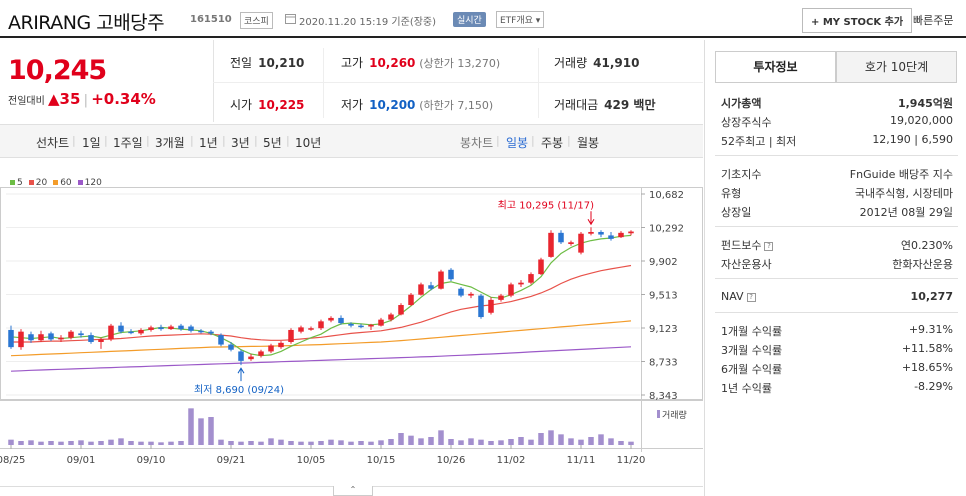  I want to click on tab-period-3y: 3년, so click(240, 143).